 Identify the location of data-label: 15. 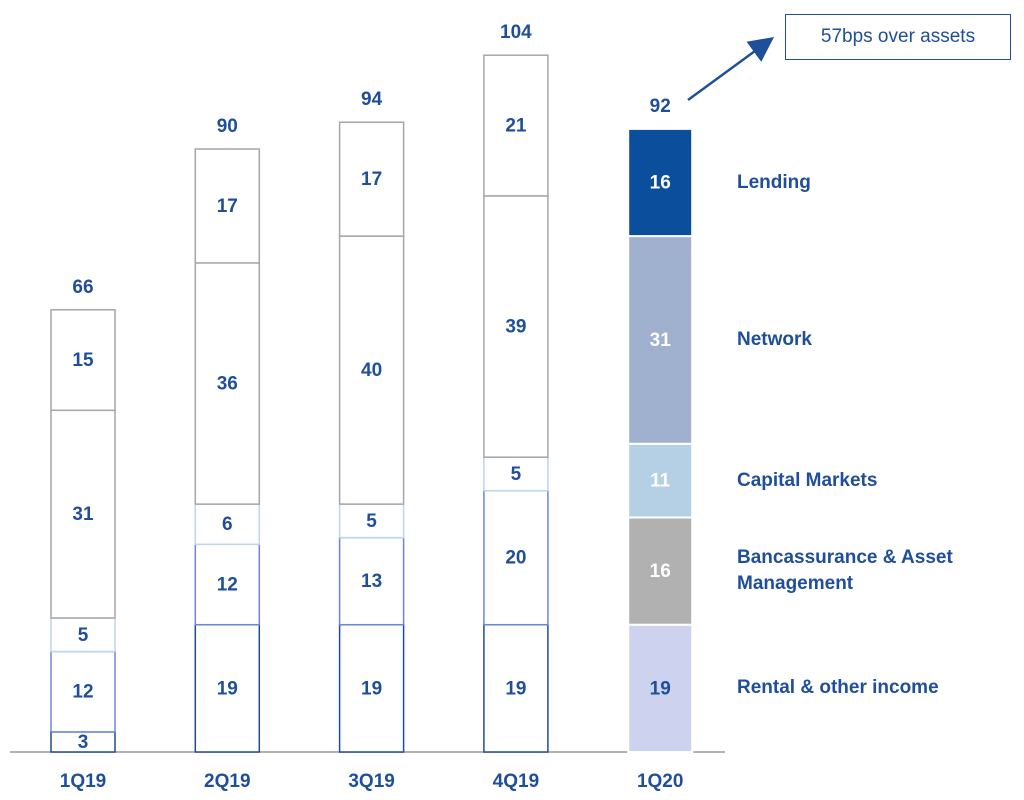
(83, 360).